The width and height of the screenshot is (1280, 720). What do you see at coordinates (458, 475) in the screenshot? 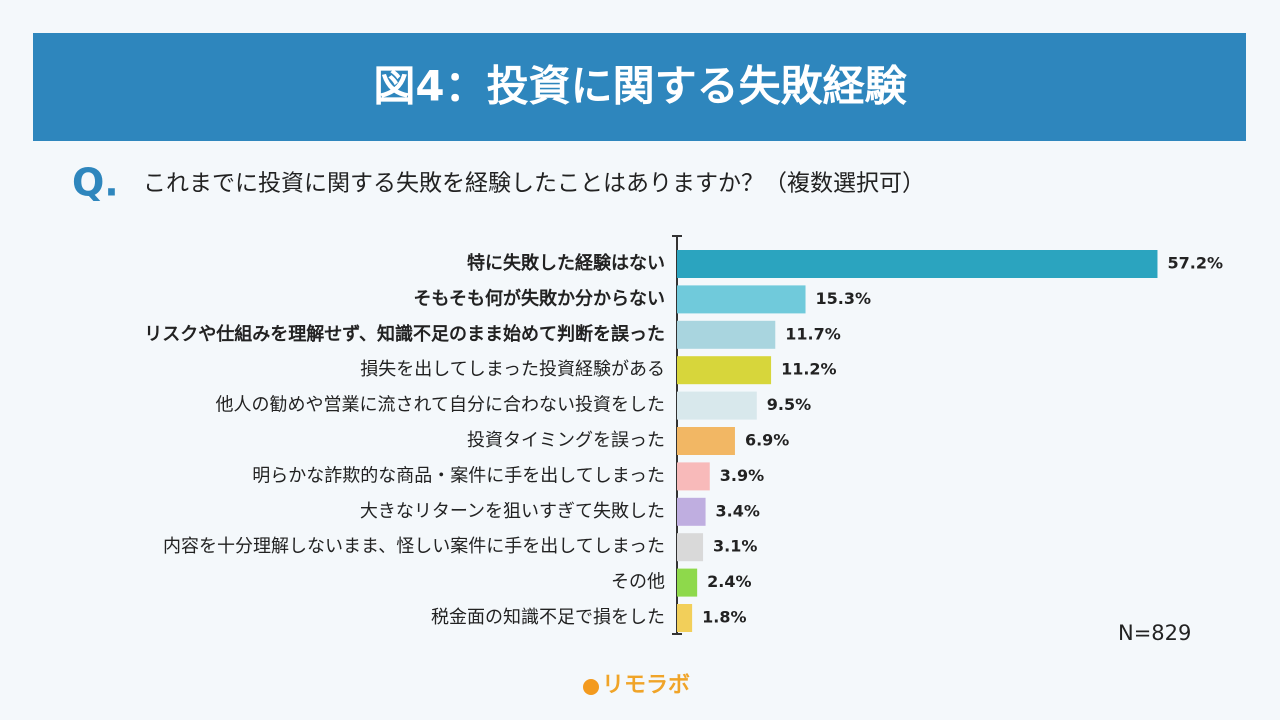
I see `category-label: 明らかな詐欺的な商品・案件に手を出してしまった` at bounding box center [458, 475].